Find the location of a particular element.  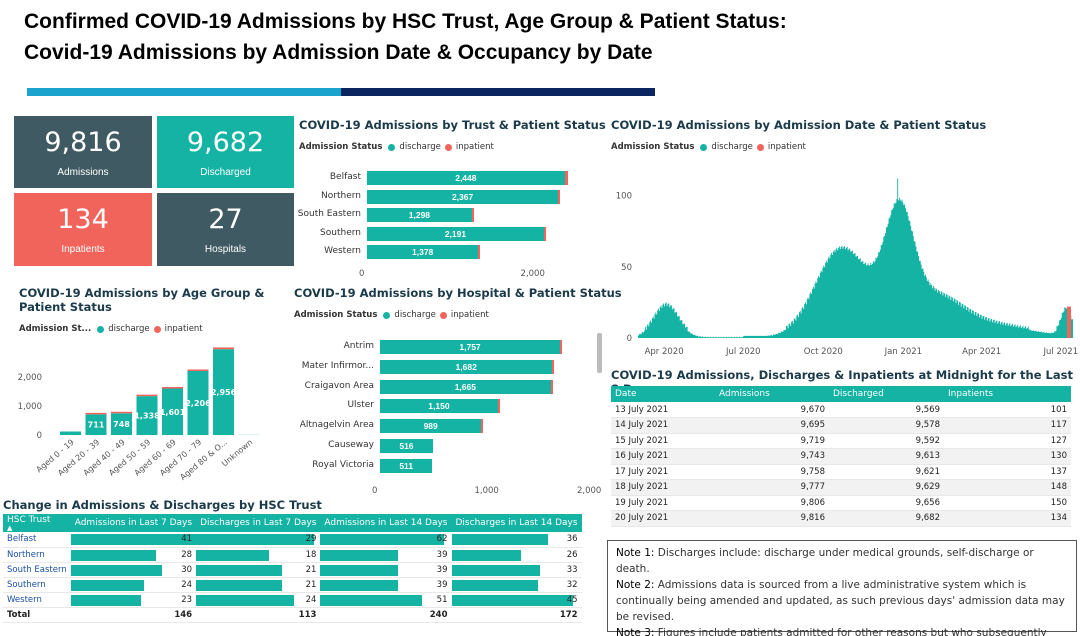

kpi-discharged: 9,682 Discharged is located at coordinates (225, 152).